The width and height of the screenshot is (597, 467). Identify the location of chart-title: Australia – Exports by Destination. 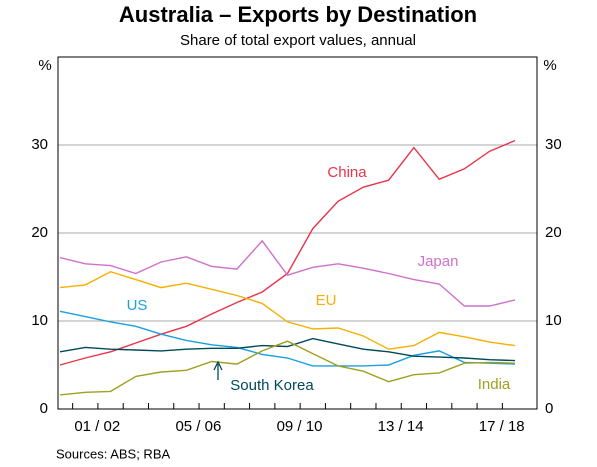
(298, 14).